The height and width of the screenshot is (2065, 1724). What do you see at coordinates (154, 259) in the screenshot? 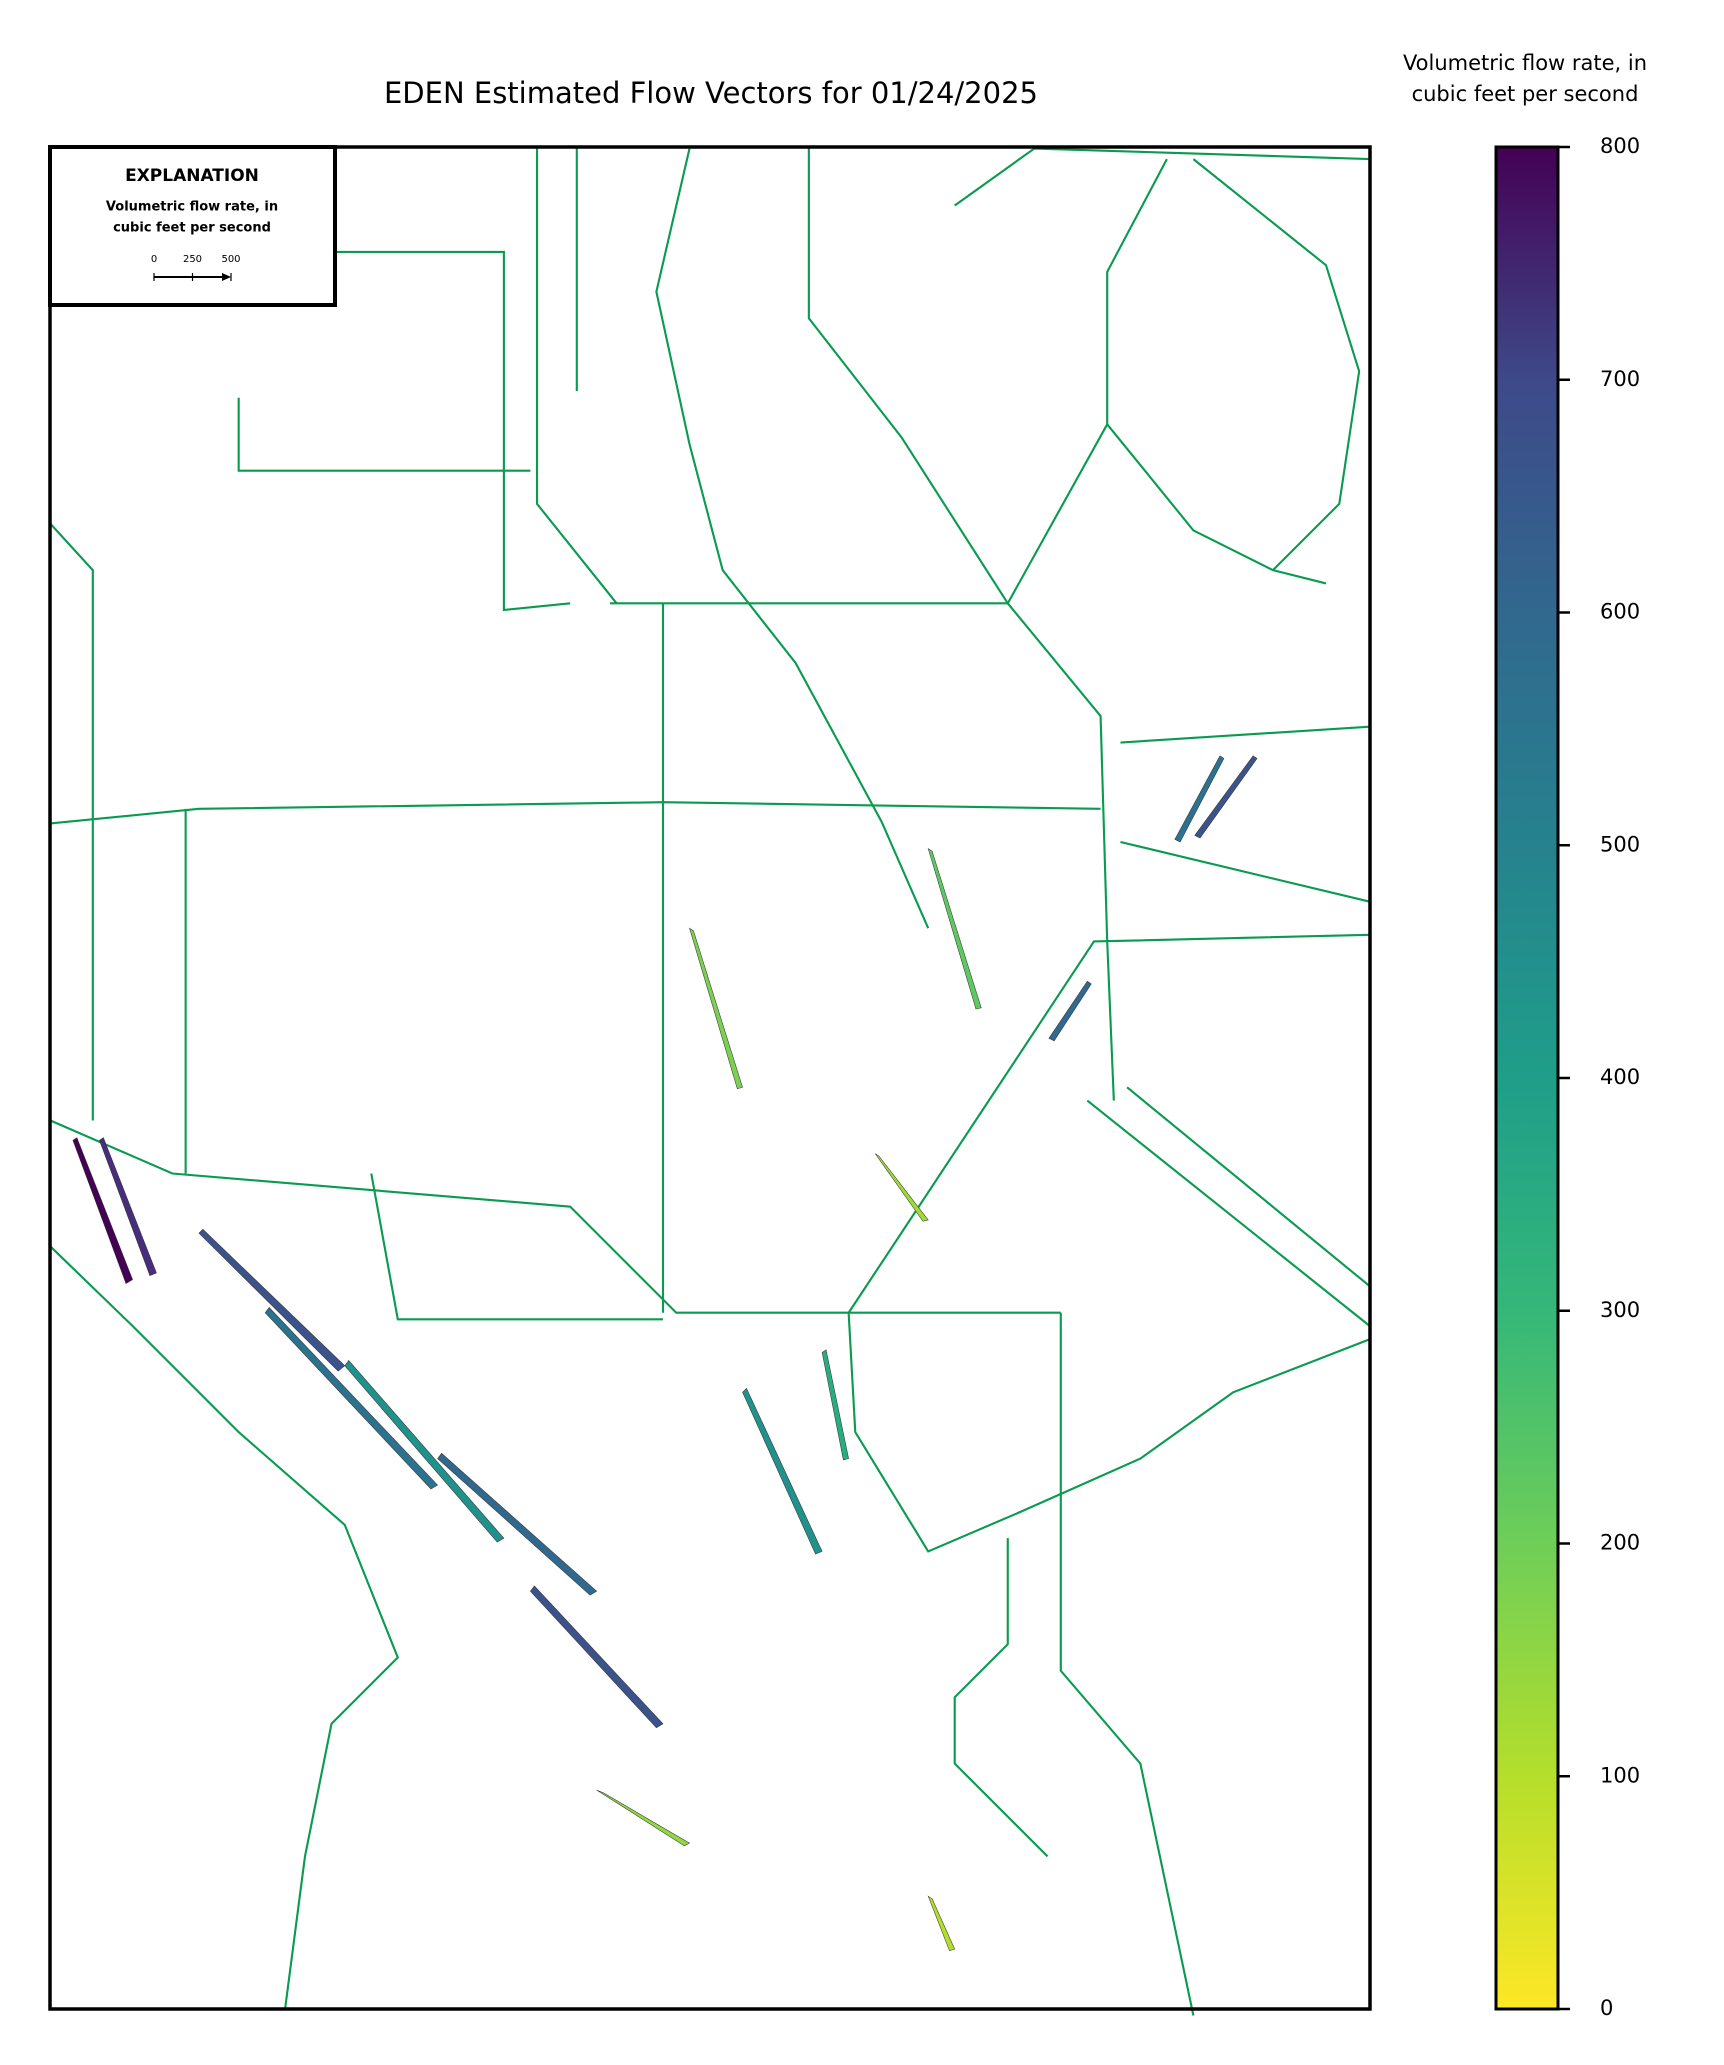
I see `scale-tick-label: 0` at bounding box center [154, 259].